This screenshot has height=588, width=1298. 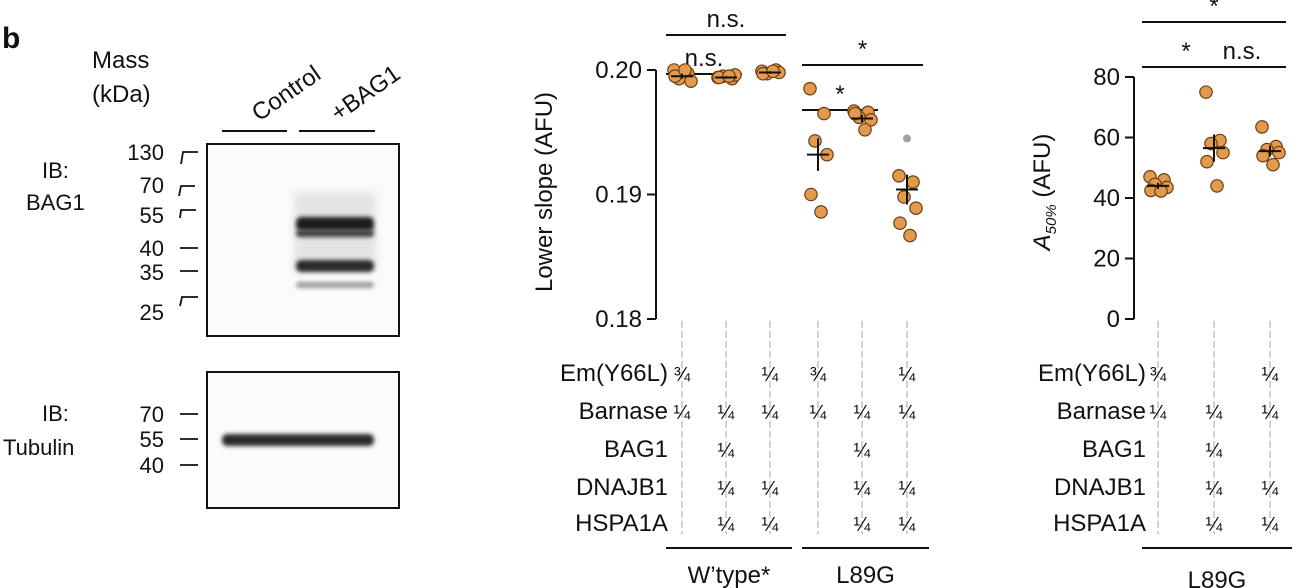 What do you see at coordinates (286, 93) in the screenshot?
I see `lane-label-control: Control` at bounding box center [286, 93].